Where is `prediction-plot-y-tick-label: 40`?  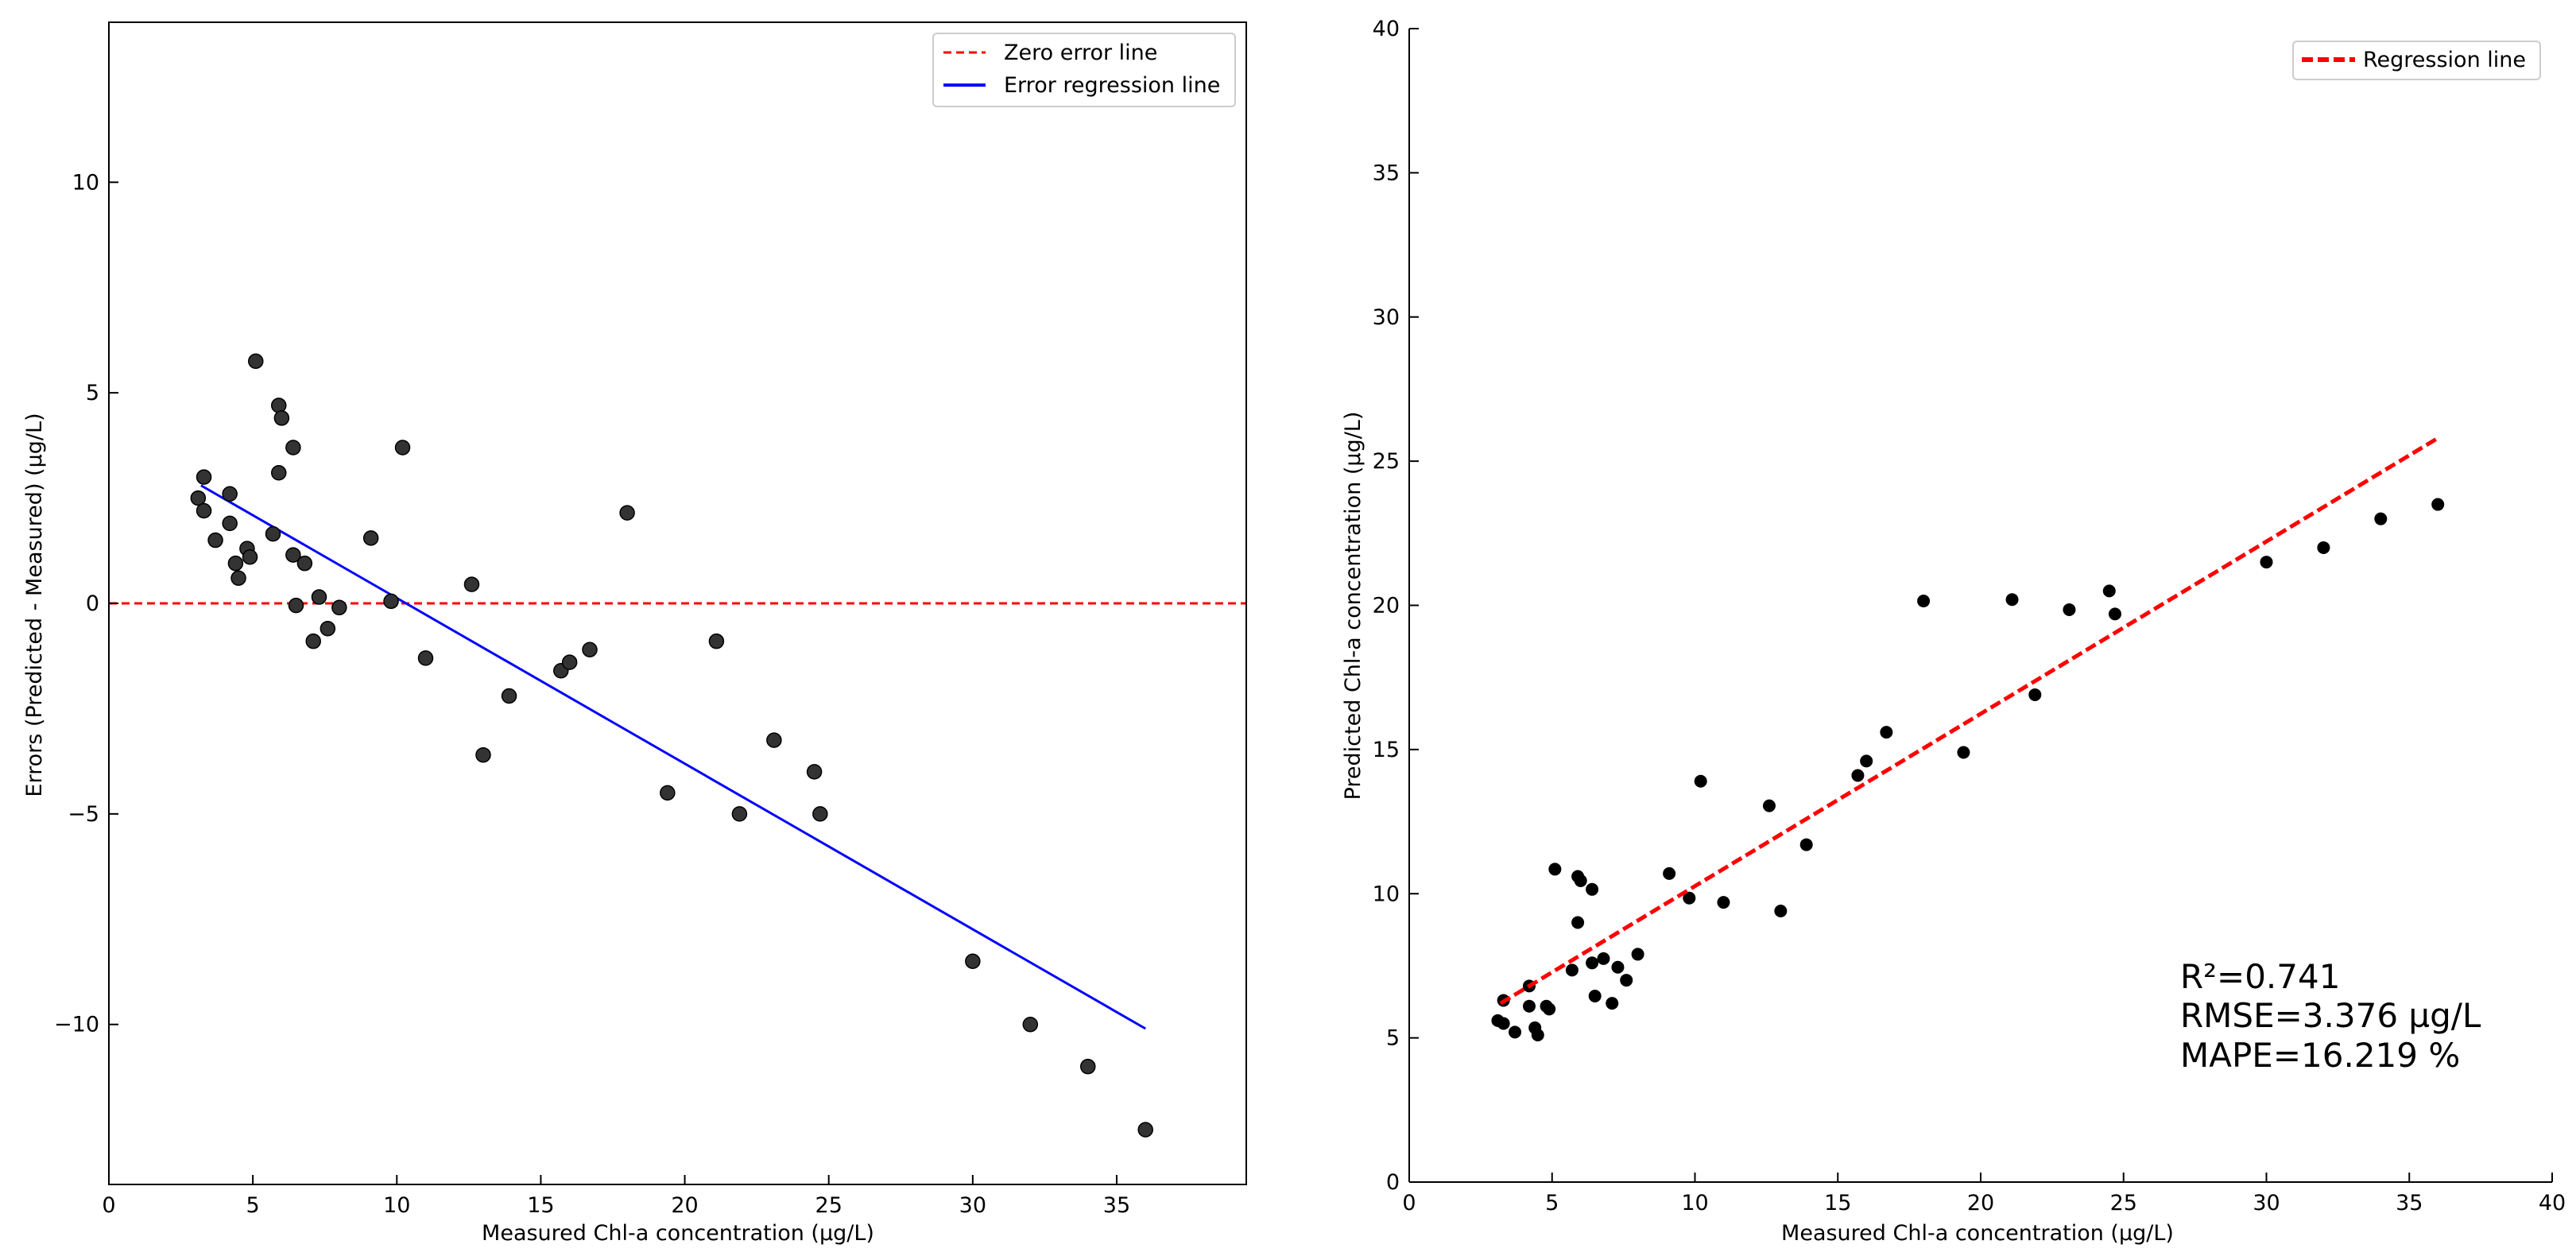
prediction-plot-y-tick-label: 40 is located at coordinates (1386, 29).